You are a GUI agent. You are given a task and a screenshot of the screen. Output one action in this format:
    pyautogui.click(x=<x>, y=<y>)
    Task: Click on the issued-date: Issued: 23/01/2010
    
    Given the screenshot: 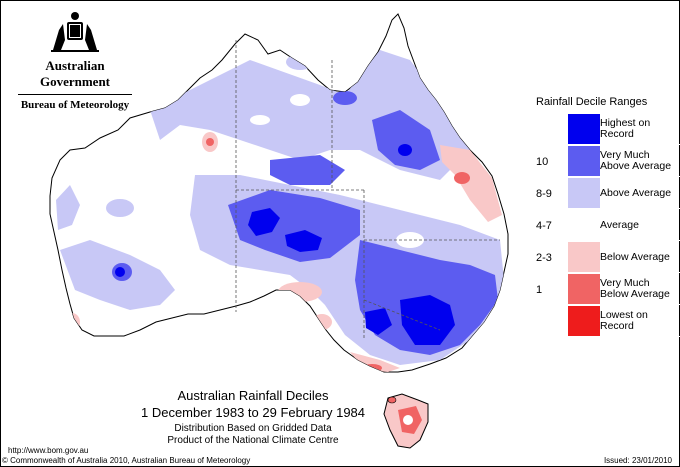 What is the action you would take?
    pyautogui.click(x=637, y=460)
    